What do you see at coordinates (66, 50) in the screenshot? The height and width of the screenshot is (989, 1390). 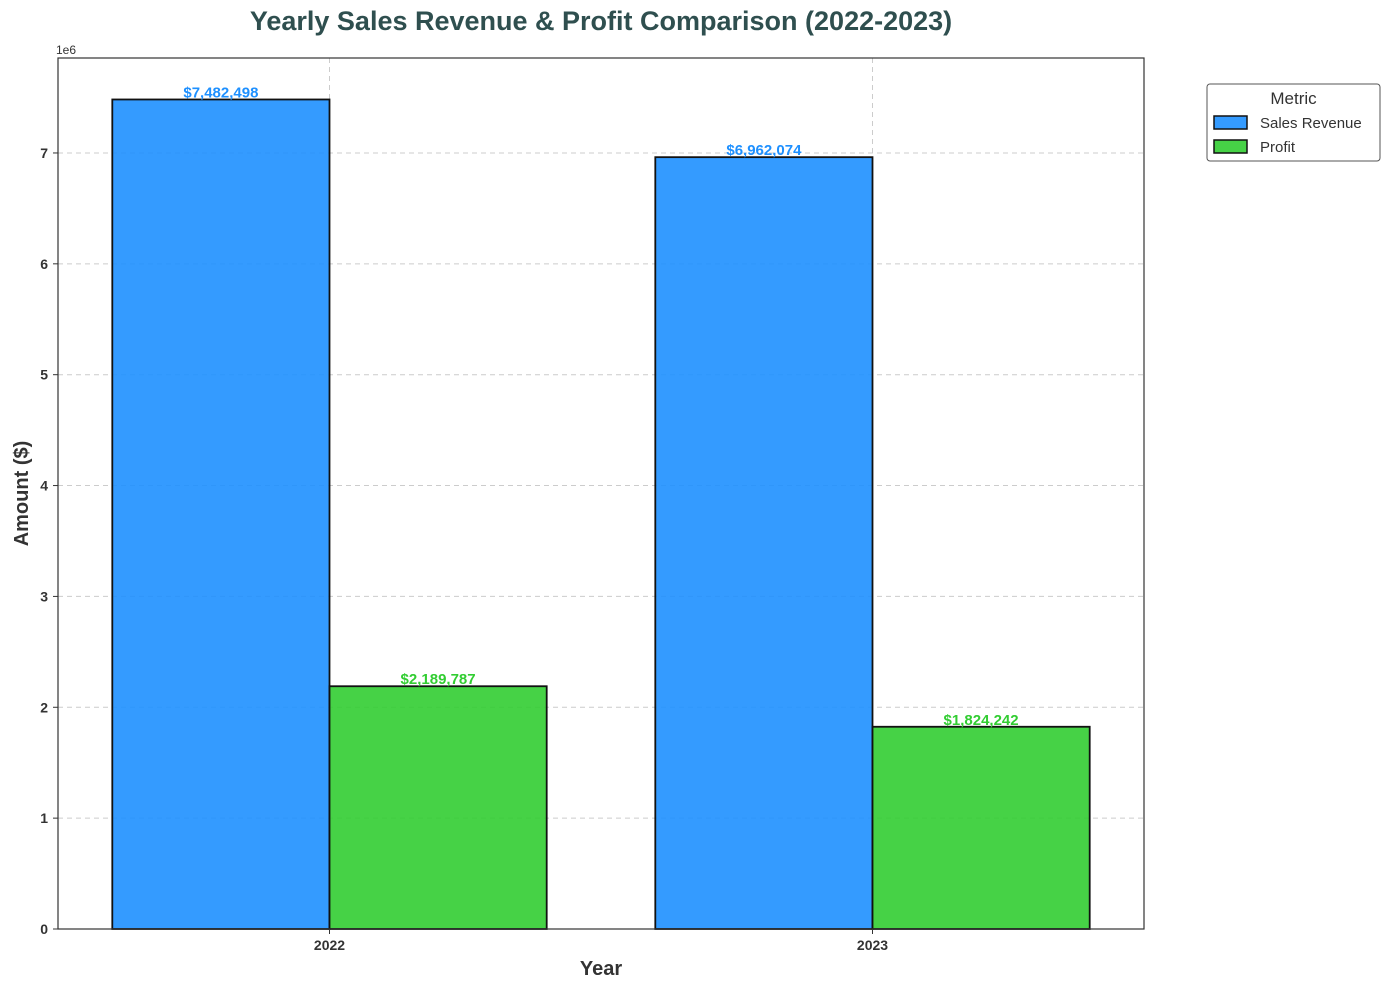 I see `y-axis-offset-label: 1e6` at bounding box center [66, 50].